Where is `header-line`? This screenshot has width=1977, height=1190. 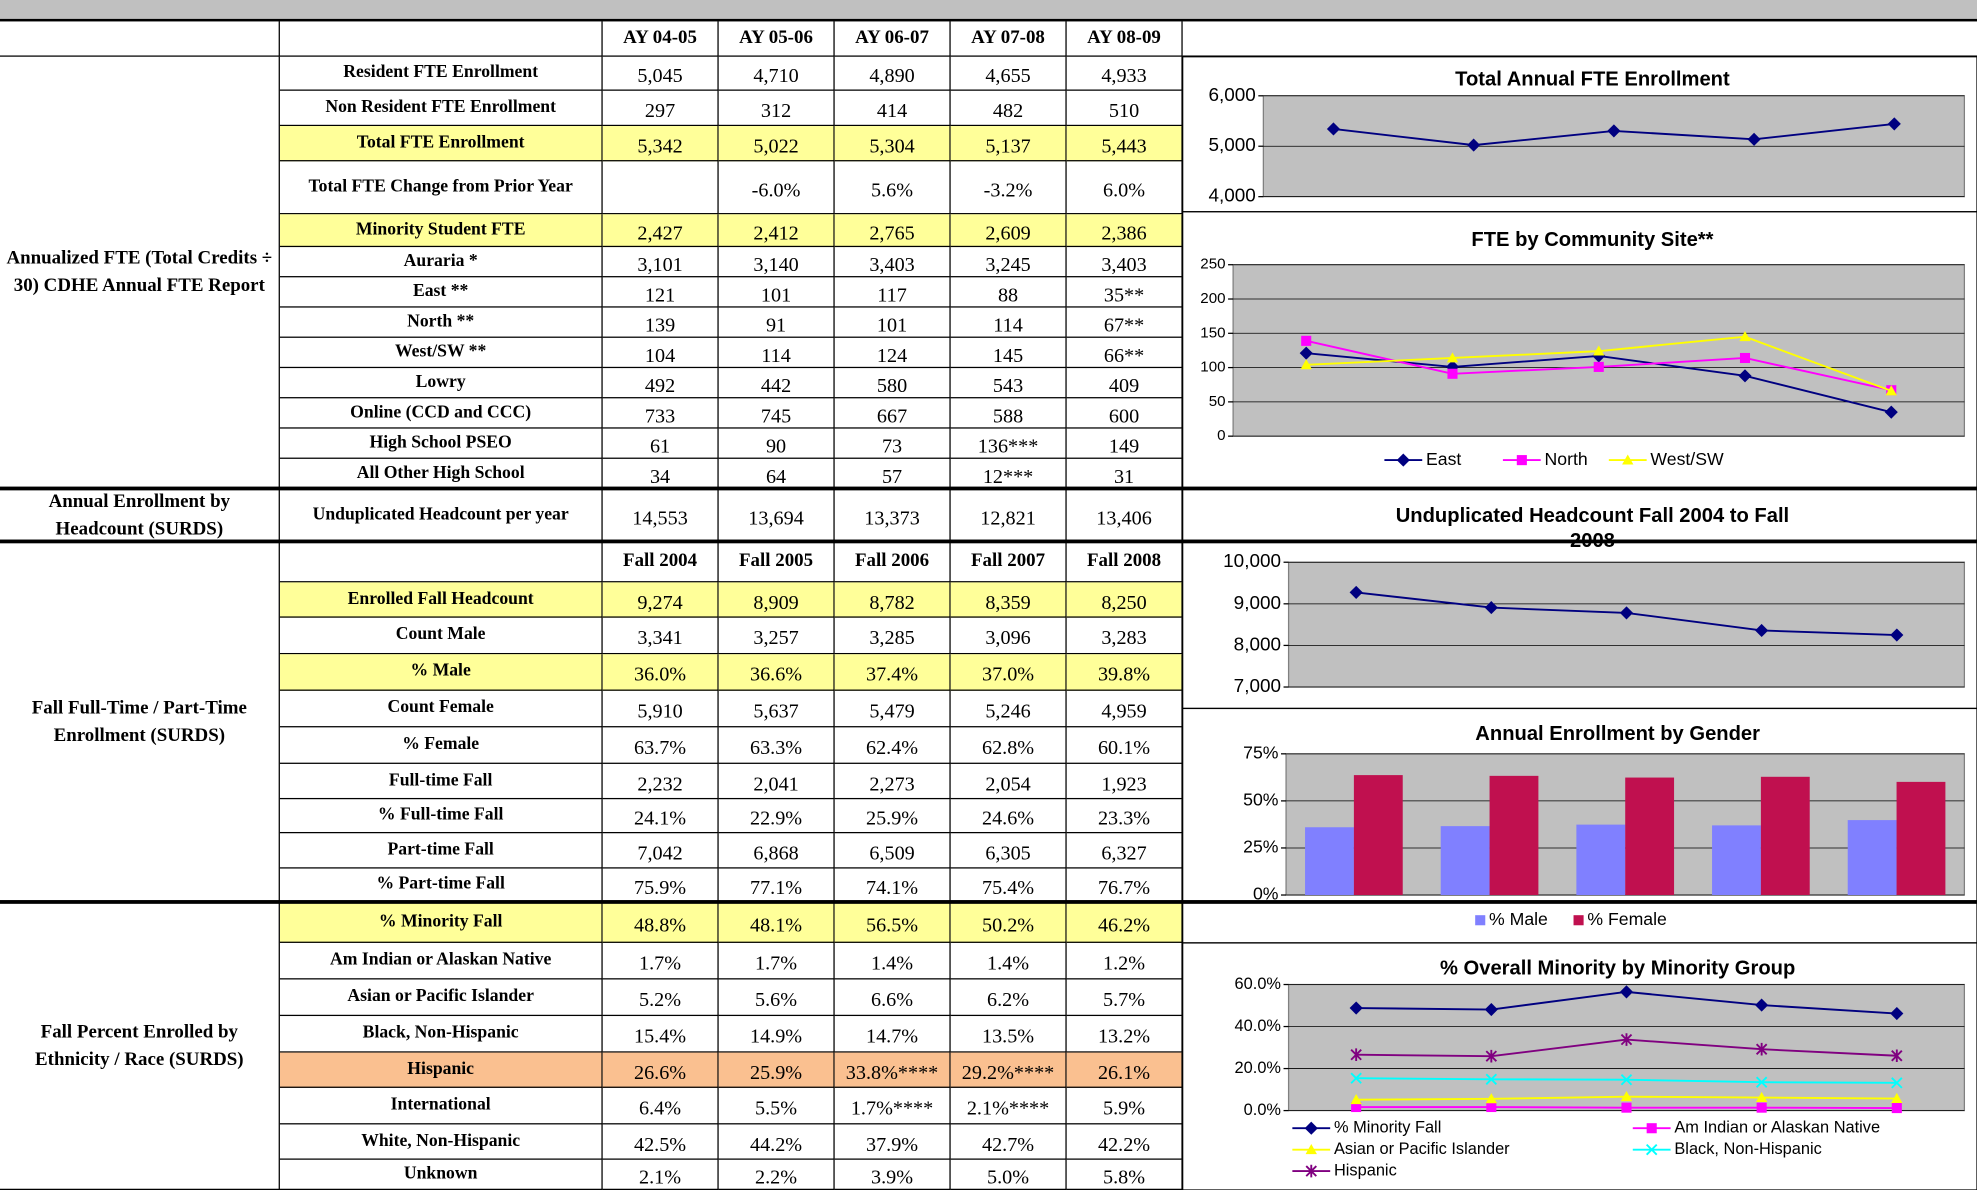 header-line is located at coordinates (1579, 56).